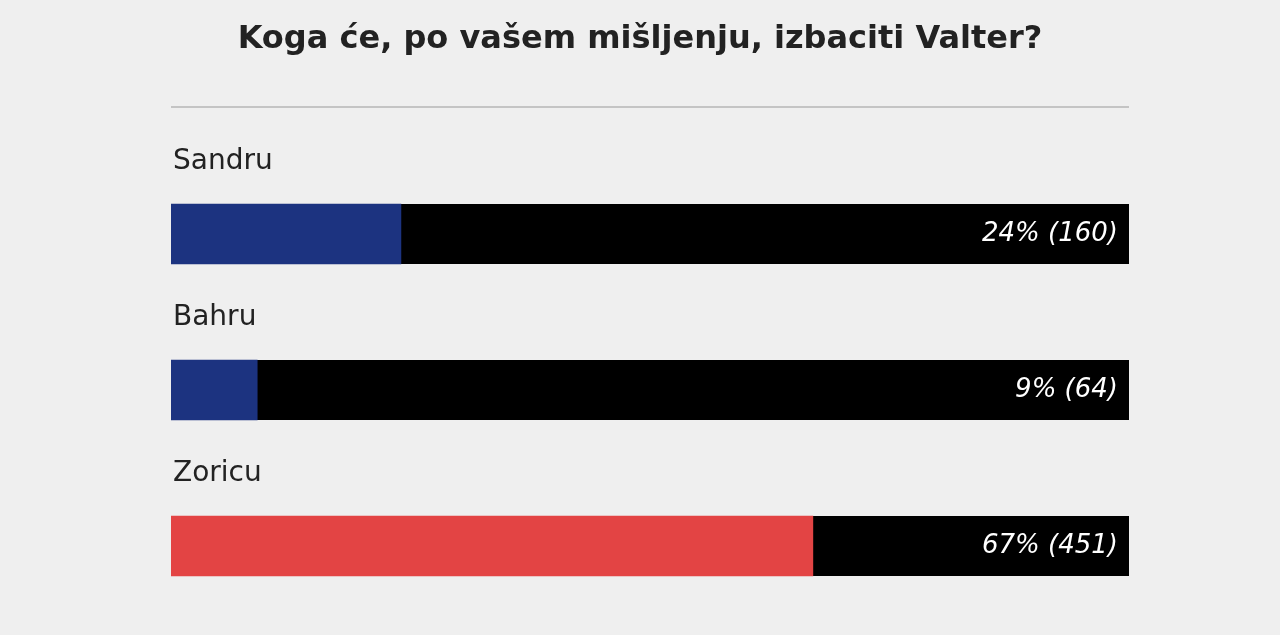 The image size is (1280, 635). I want to click on y-tick-label: Bahru, so click(215, 316).